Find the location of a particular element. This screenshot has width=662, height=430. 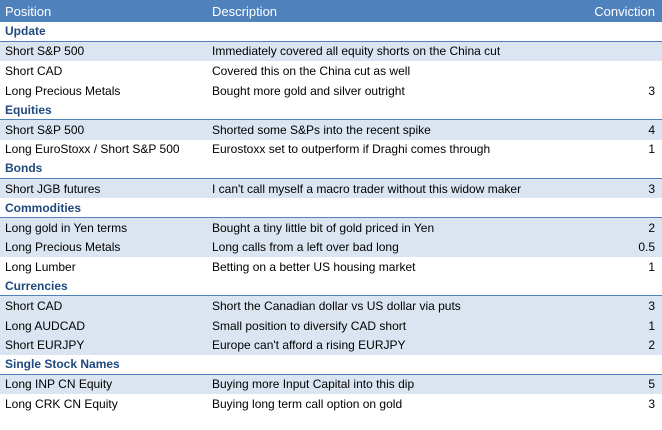

position-cell: Long EuroStoxx / Short S&P 500 is located at coordinates (92, 149).